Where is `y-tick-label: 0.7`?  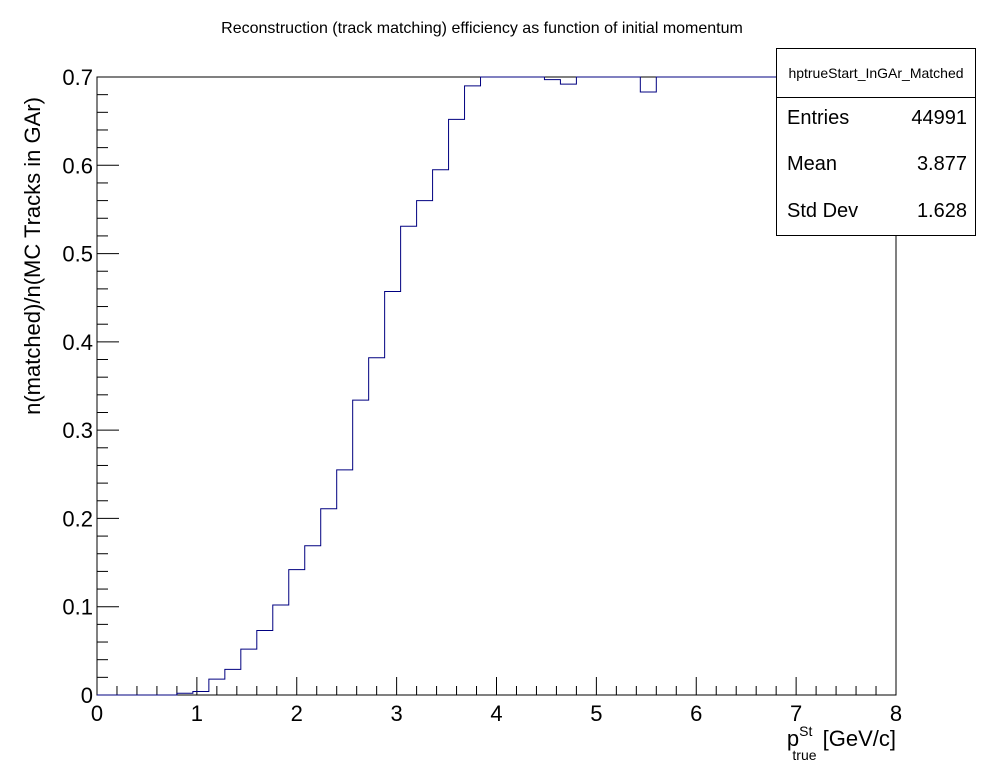
y-tick-label: 0.7 is located at coordinates (77, 77).